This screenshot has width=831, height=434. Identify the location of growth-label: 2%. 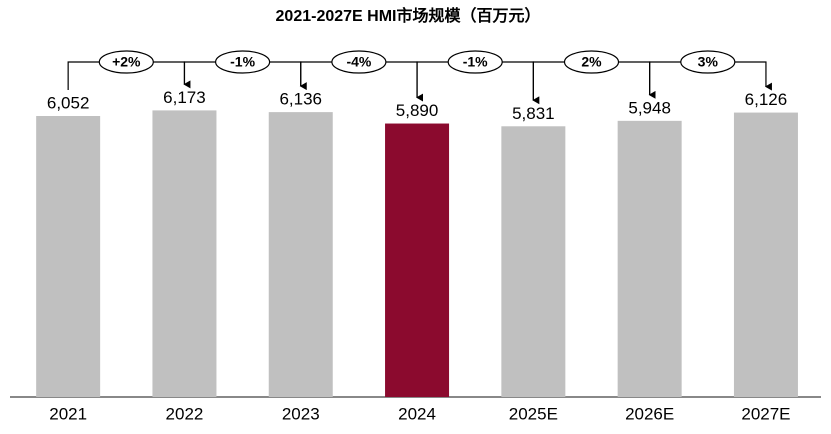
(591, 62).